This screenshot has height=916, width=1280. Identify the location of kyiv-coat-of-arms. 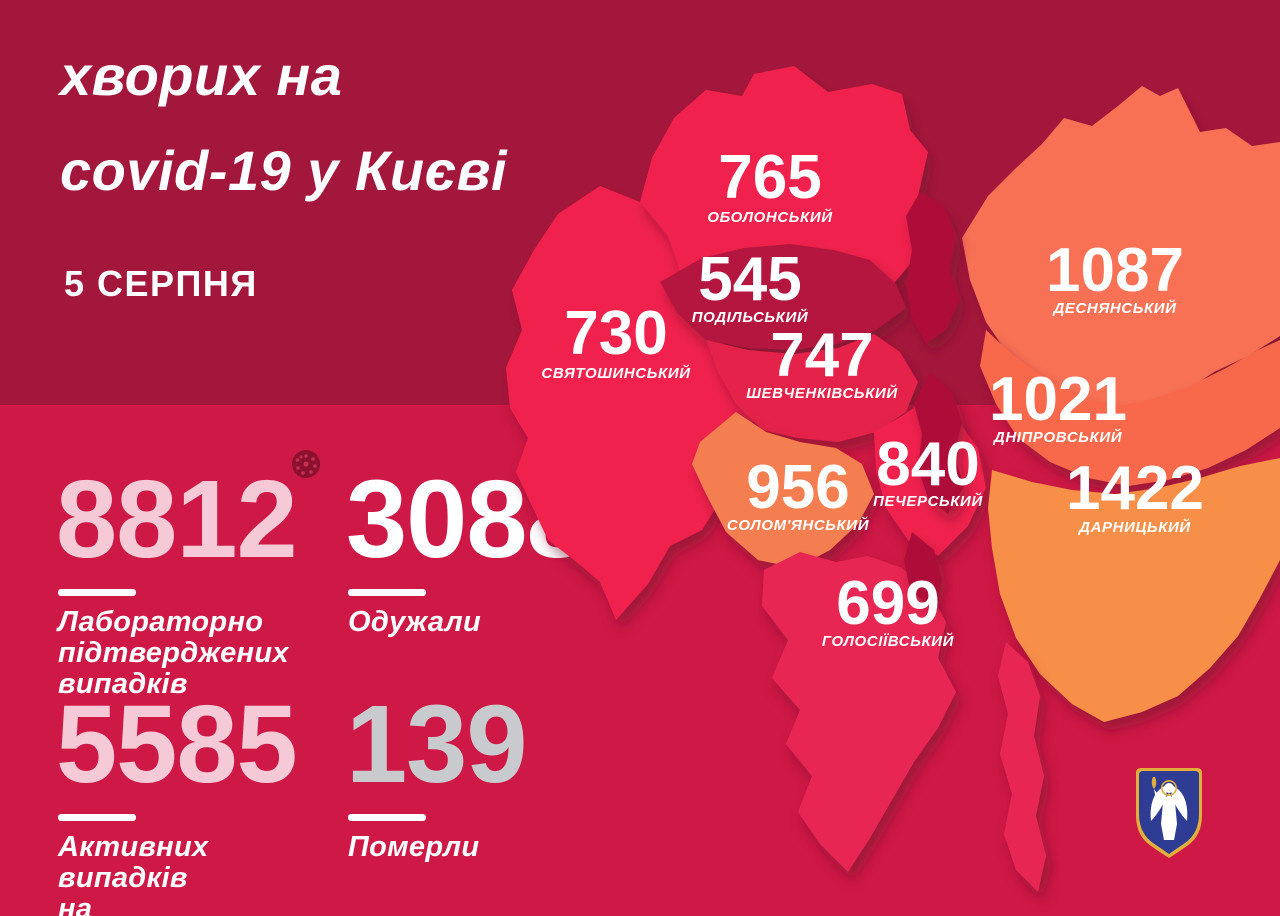
(1169, 813).